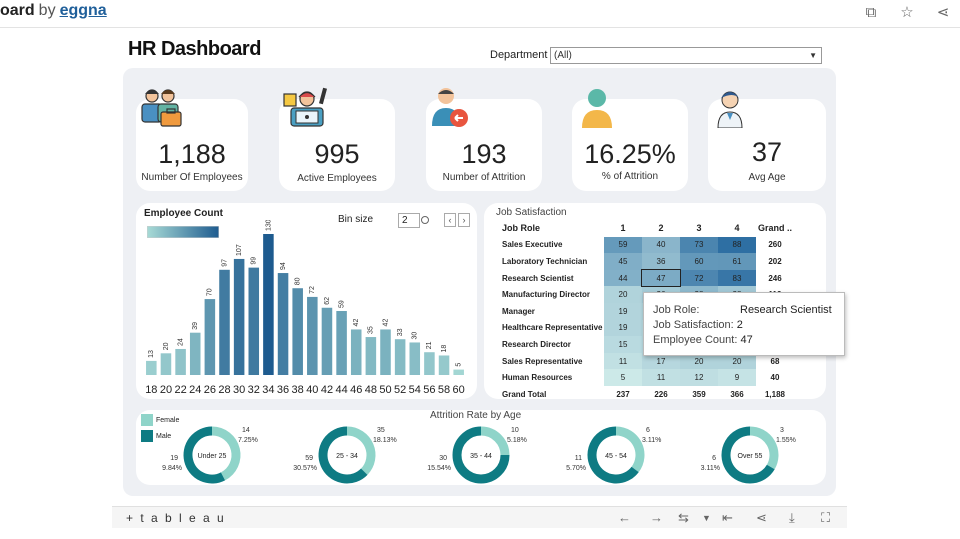  Describe the element at coordinates (737, 278) in the screenshot. I see `heatmap-cell: 83` at that location.